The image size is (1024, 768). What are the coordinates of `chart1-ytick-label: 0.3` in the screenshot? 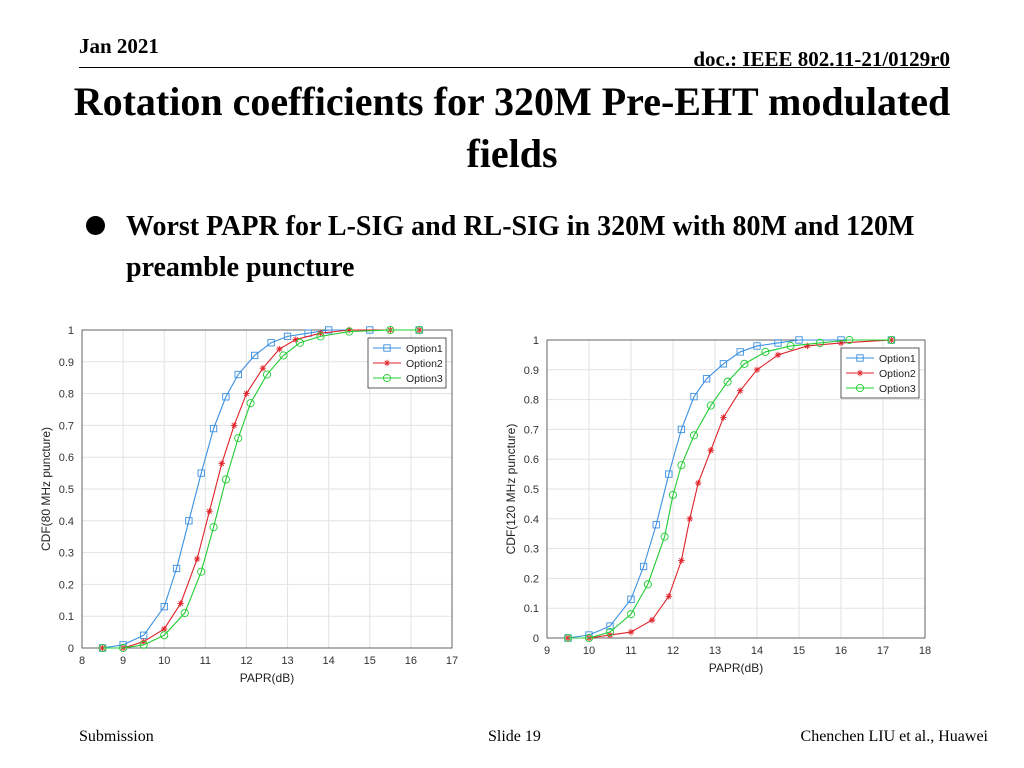 It's located at (66, 554).